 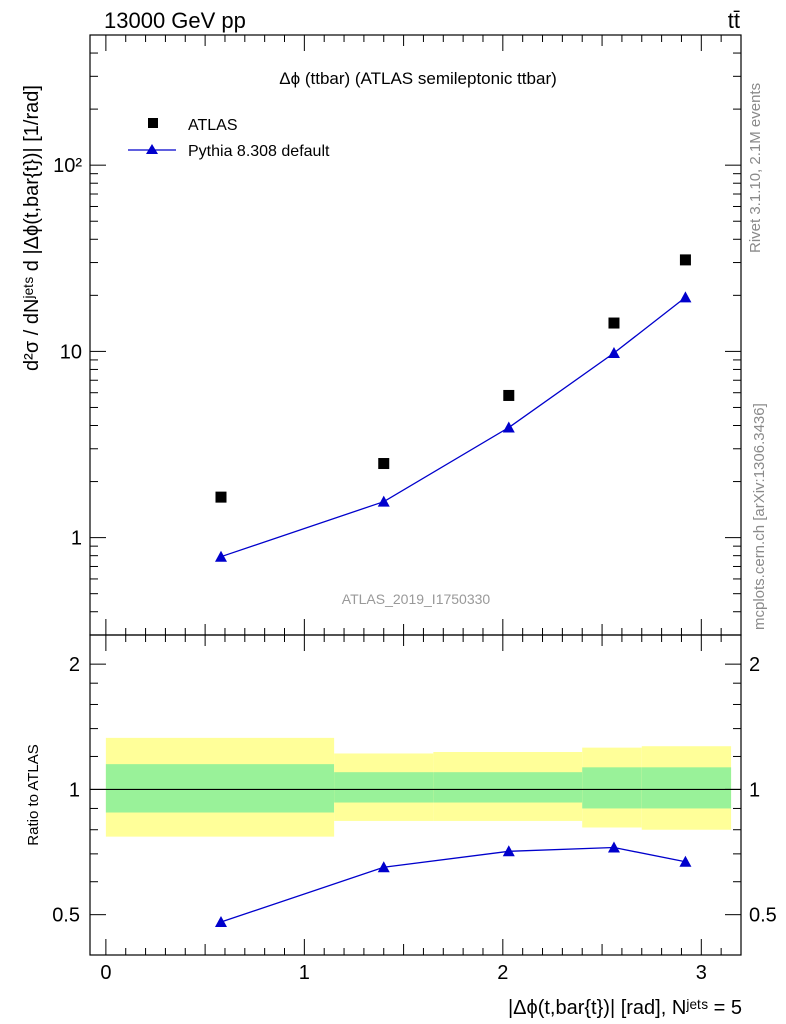 What do you see at coordinates (701, 973) in the screenshot?
I see `x-tick-label: 3` at bounding box center [701, 973].